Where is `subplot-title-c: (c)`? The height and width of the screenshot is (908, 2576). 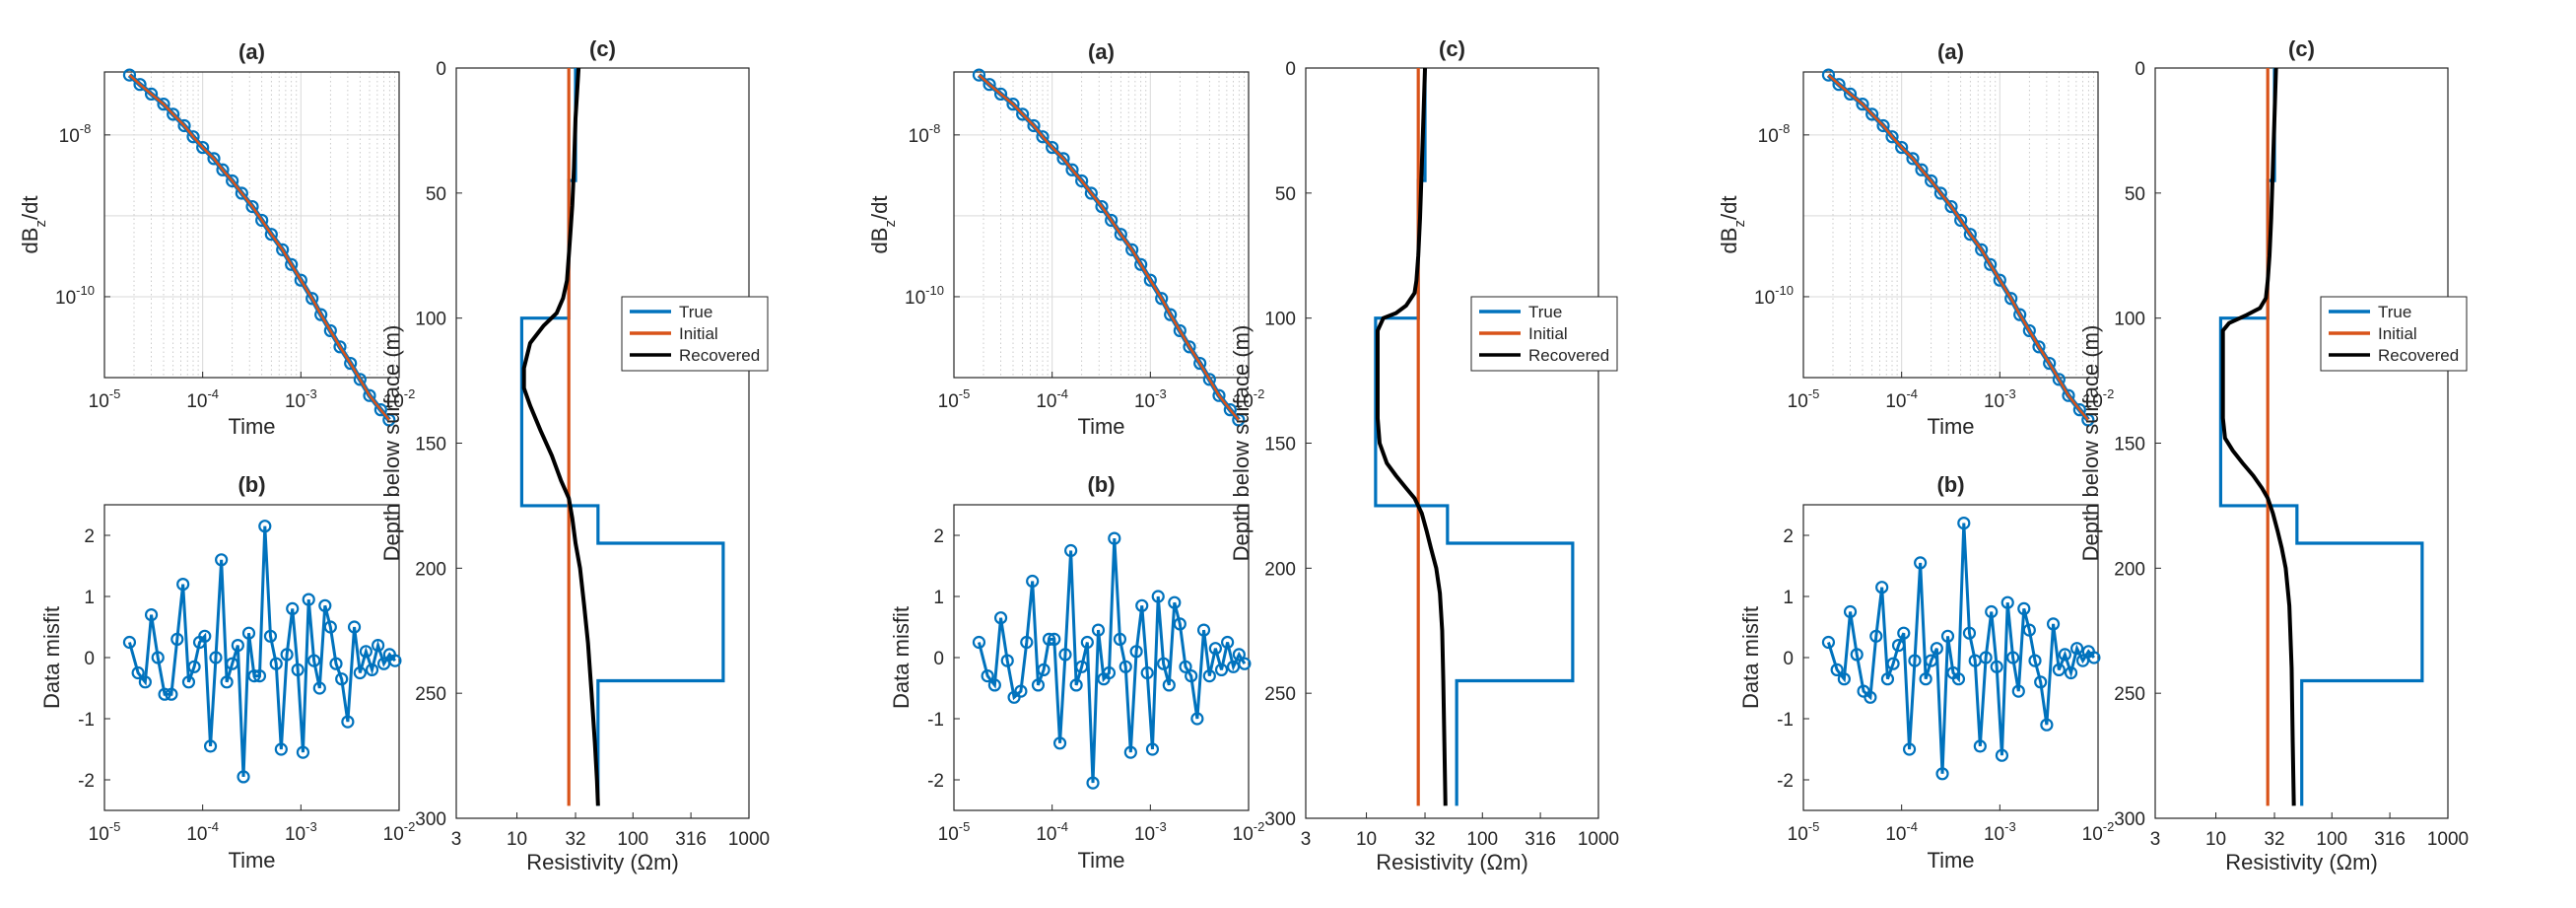 subplot-title-c: (c) is located at coordinates (1452, 48).